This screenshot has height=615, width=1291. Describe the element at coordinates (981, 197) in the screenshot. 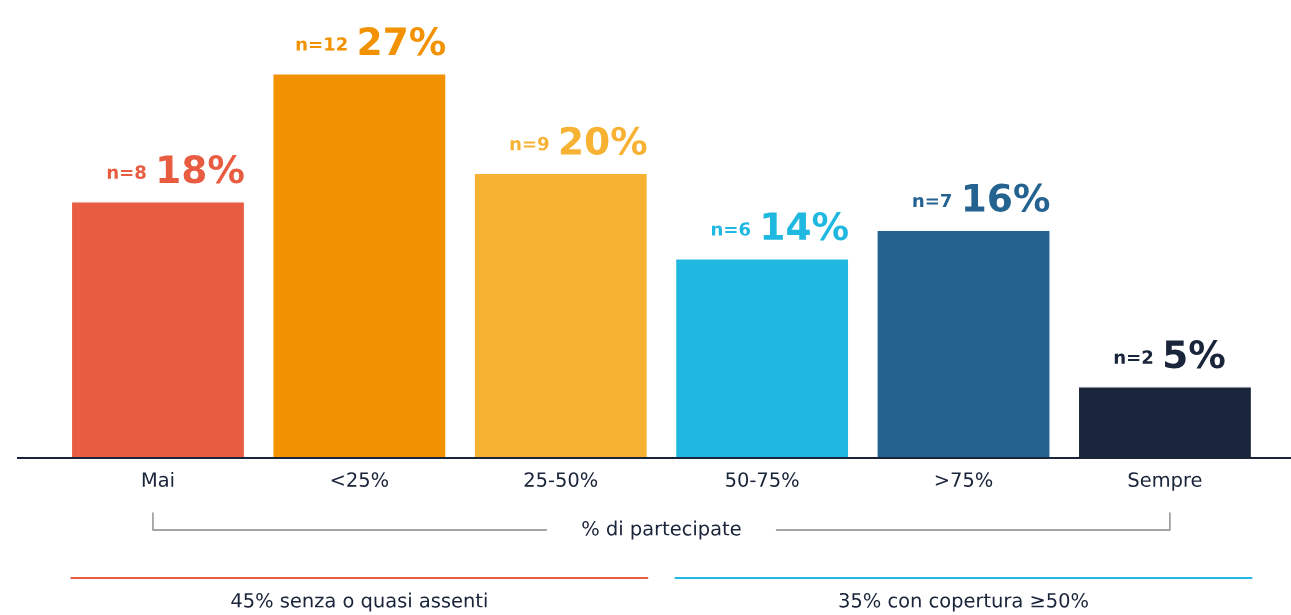

I see `data-label: n=7 16%` at that location.